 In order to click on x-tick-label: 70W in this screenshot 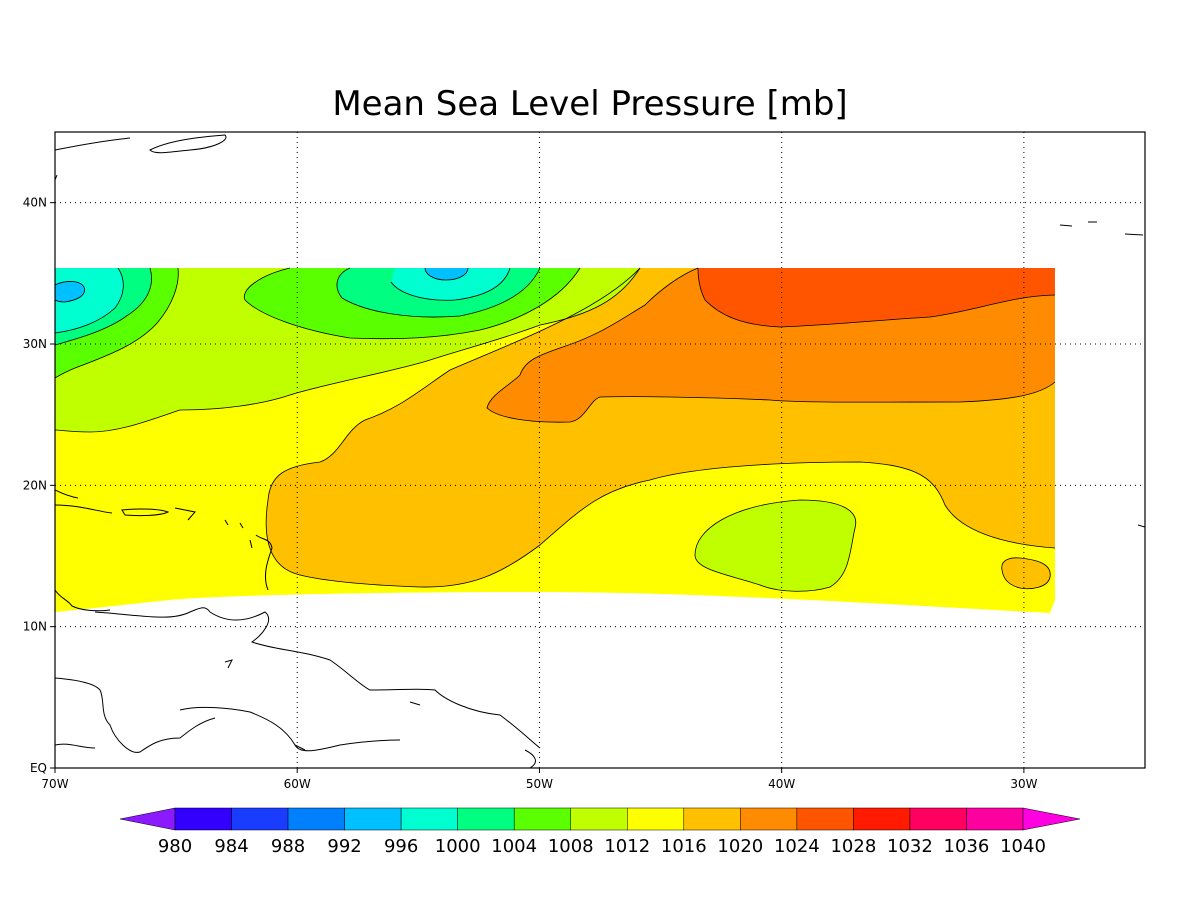, I will do `click(54, 784)`.